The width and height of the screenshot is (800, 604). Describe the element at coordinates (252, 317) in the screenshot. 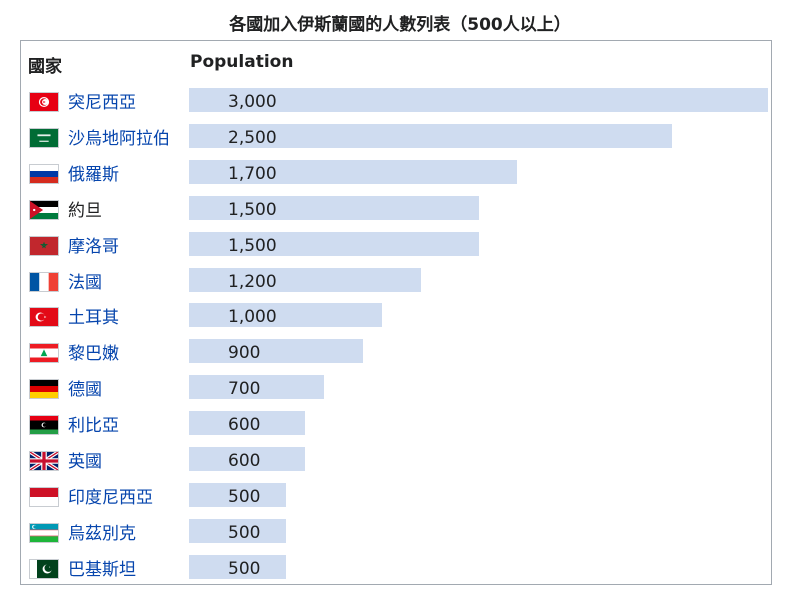

I see `value-label: 1,000` at that location.